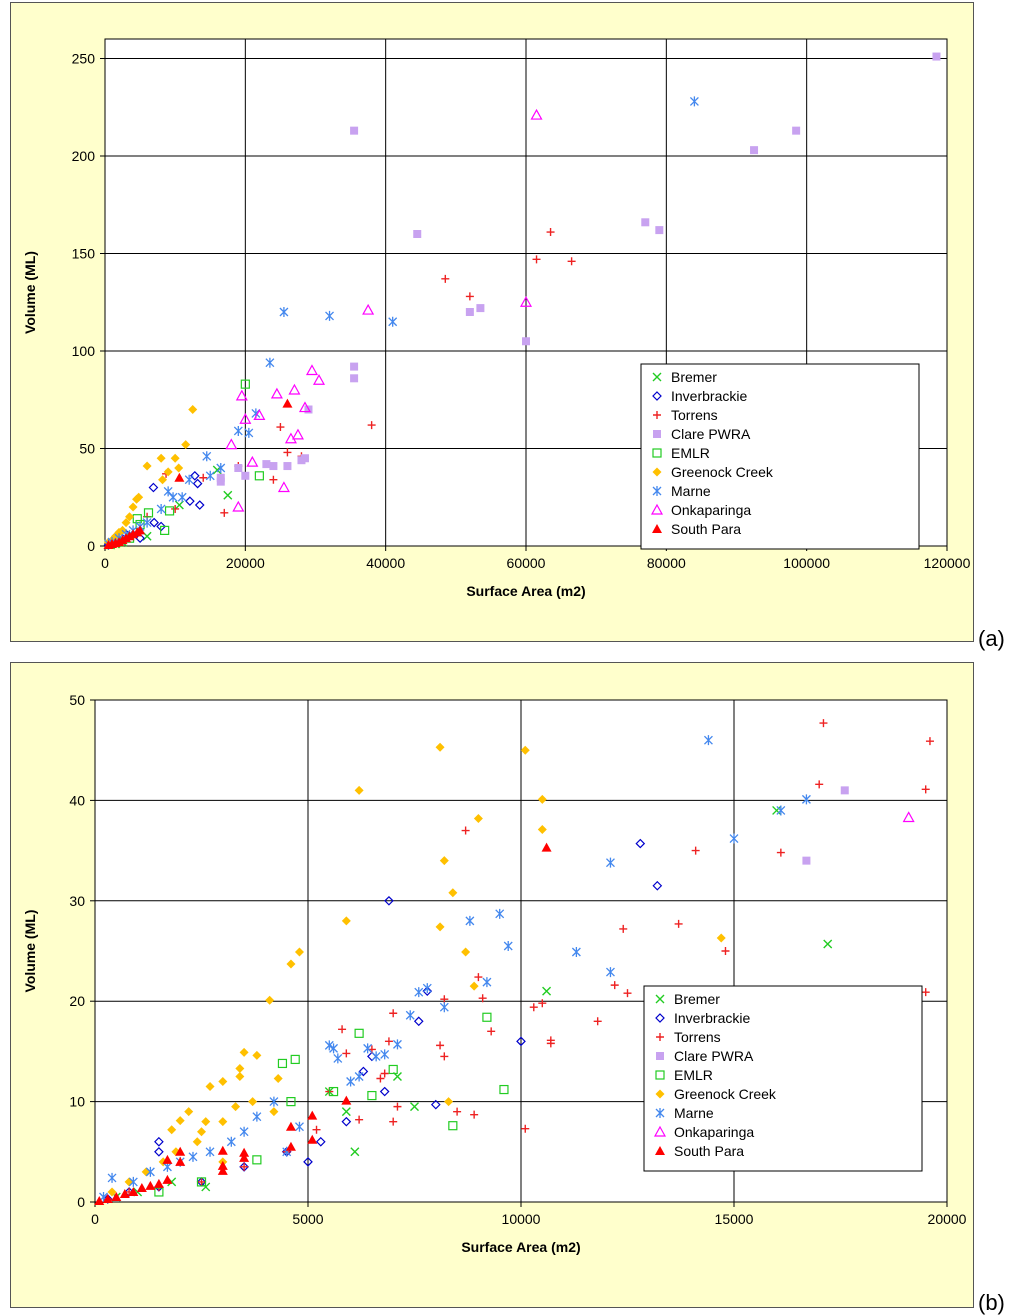  I want to click on series-emlr, so click(331, 1104).